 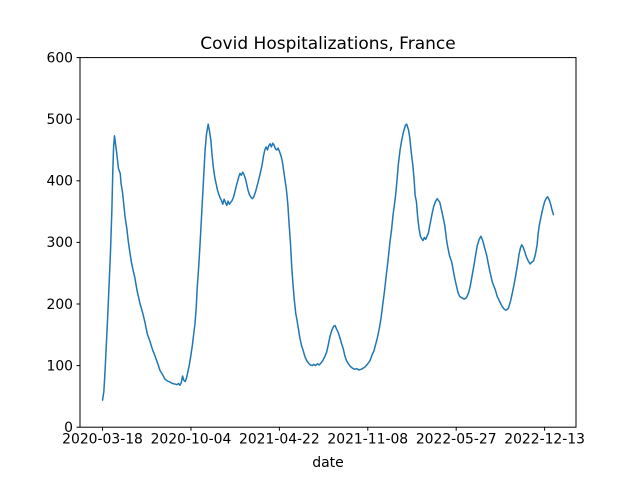 What do you see at coordinates (59, 120) in the screenshot?
I see `y-tick-label: 500` at bounding box center [59, 120].